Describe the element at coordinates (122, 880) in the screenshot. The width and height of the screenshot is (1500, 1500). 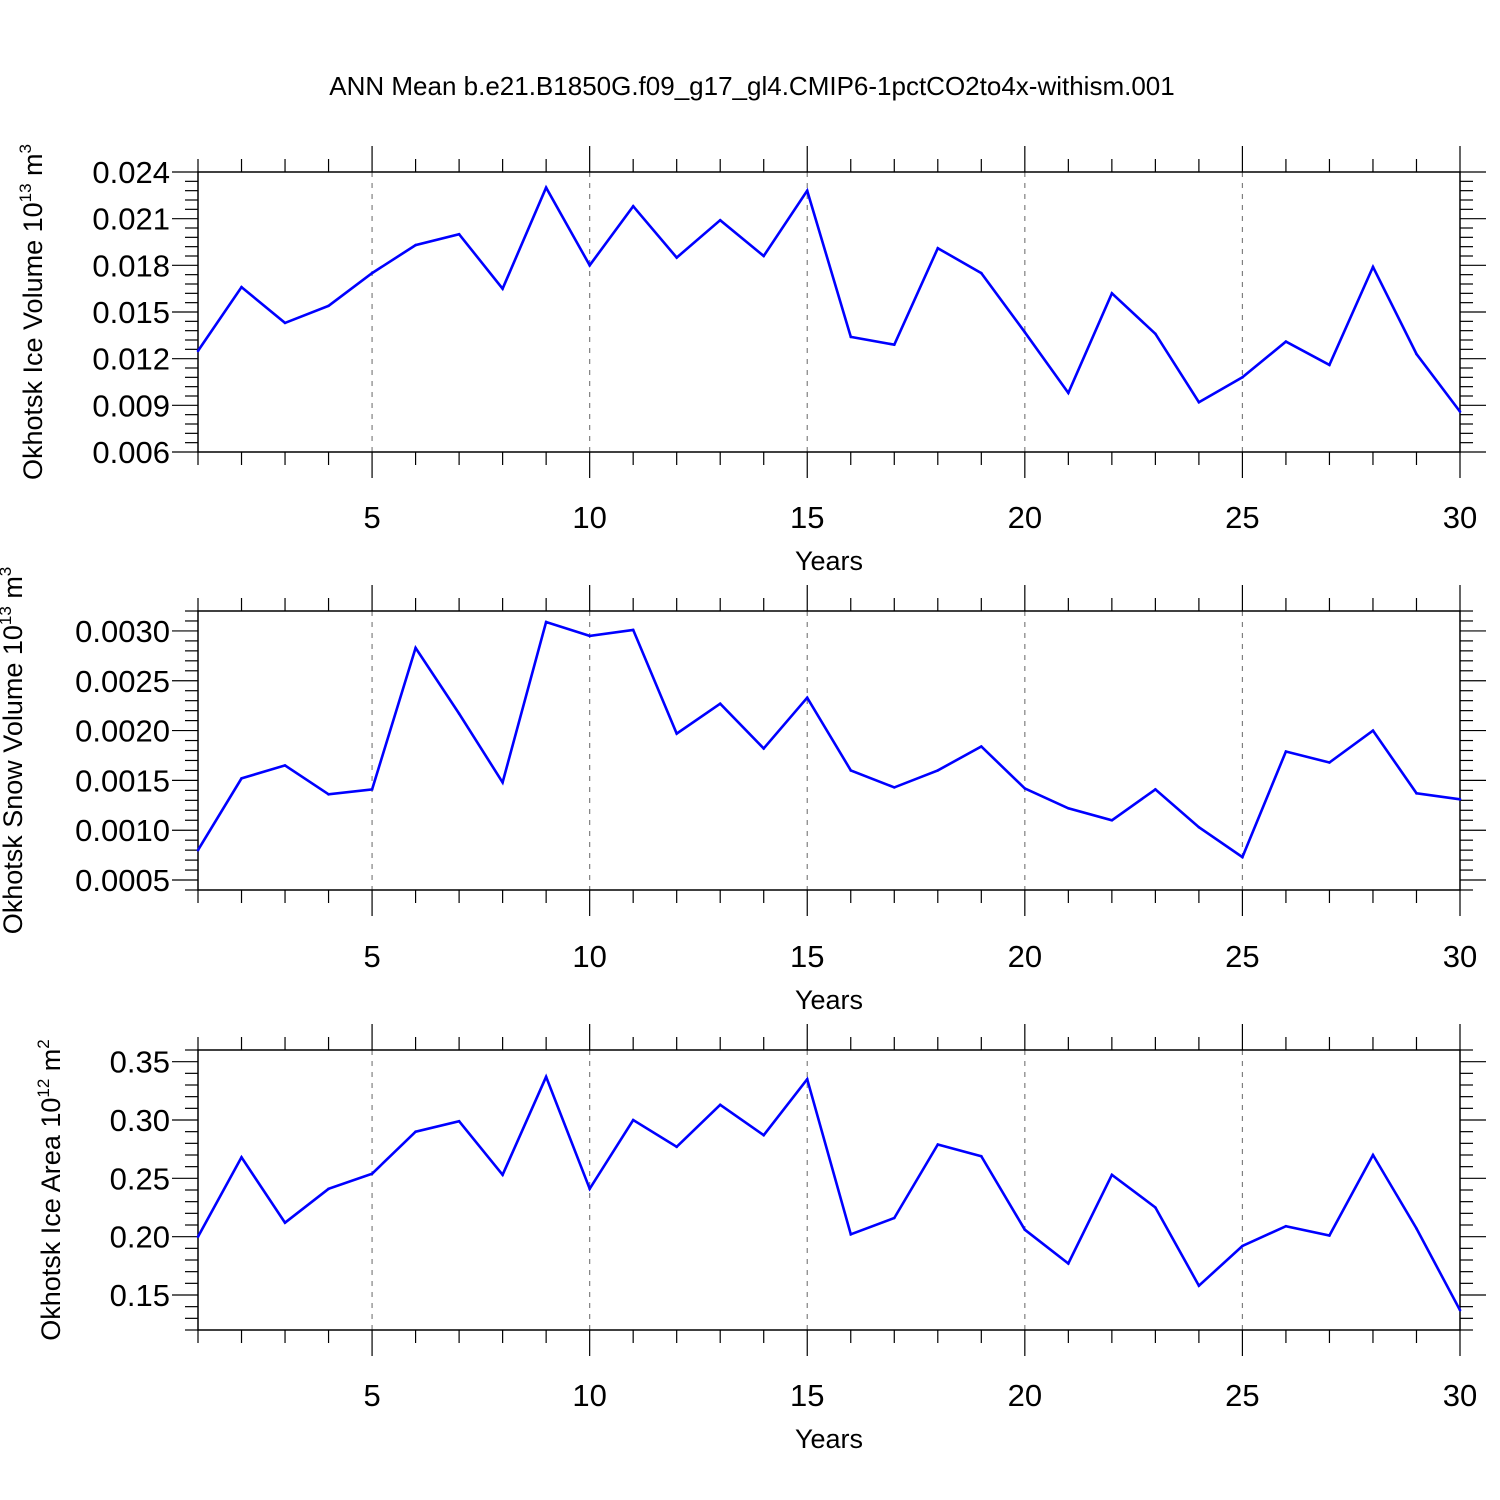
I see `y-tick-label: 0.0005` at that location.